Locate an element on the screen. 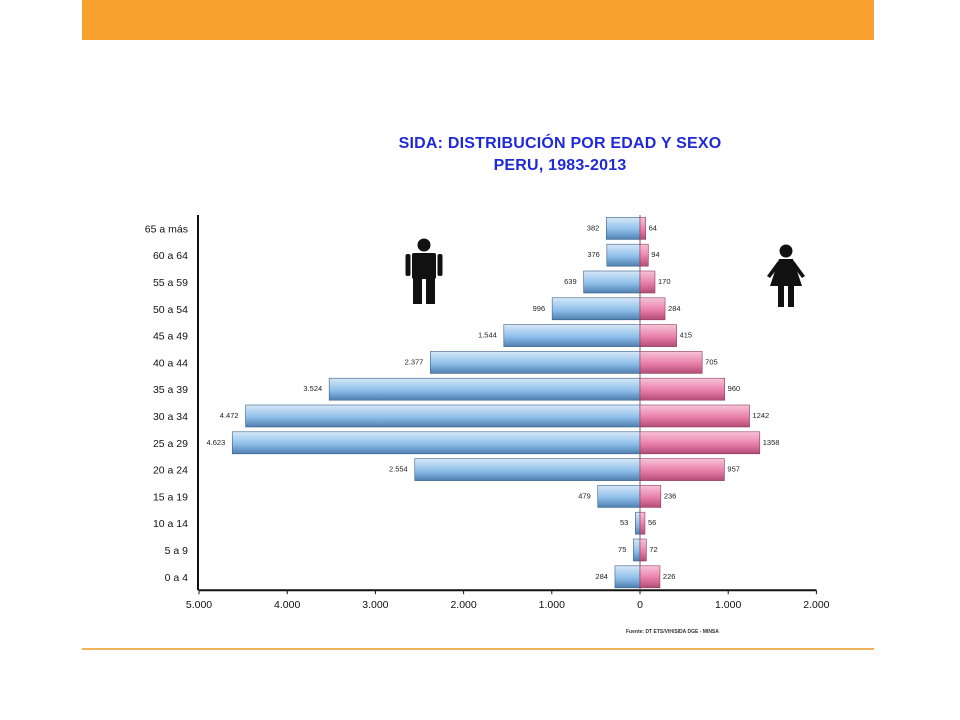 Image resolution: width=960 pixels, height=720 pixels. male-value-label: 996 is located at coordinates (539, 308).